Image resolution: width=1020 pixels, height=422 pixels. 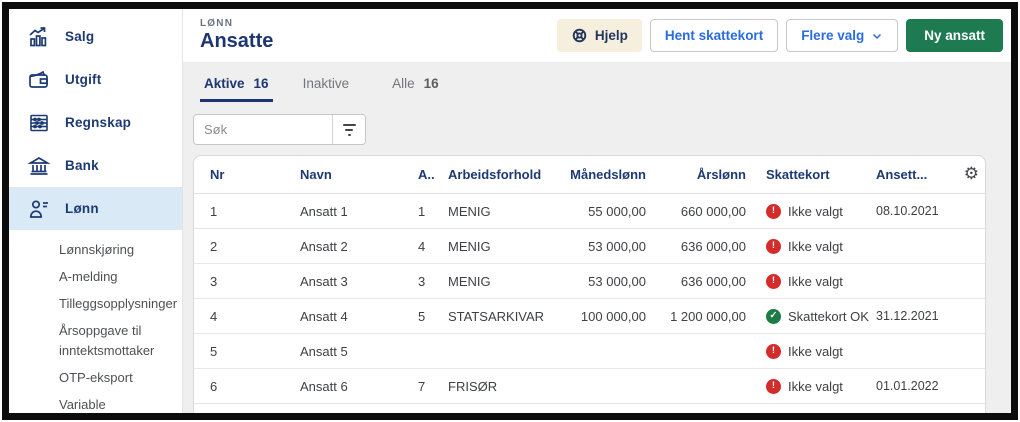 What do you see at coordinates (217, 23) in the screenshot?
I see `breadcrumb: LØNN` at bounding box center [217, 23].